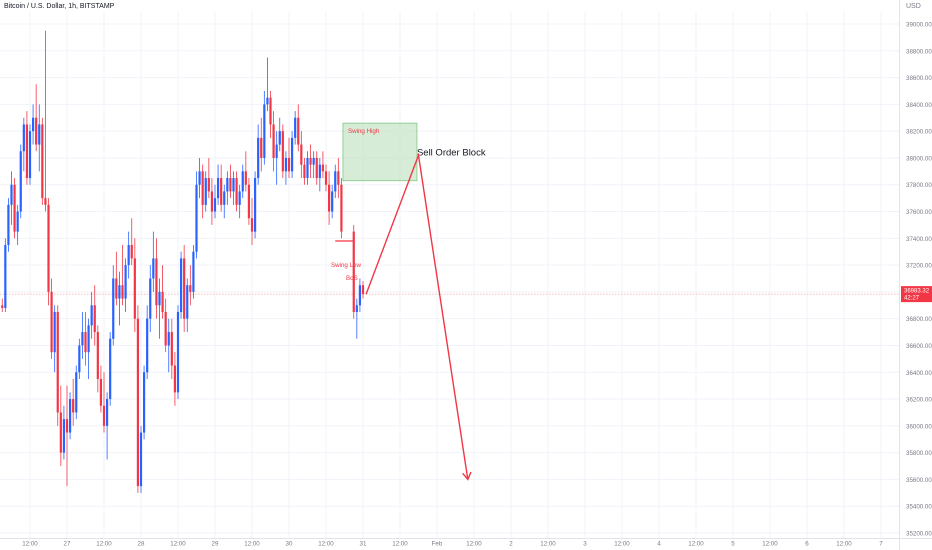 The height and width of the screenshot is (550, 932). What do you see at coordinates (919, 426) in the screenshot?
I see `y-tick-label: 36000.00` at bounding box center [919, 426].